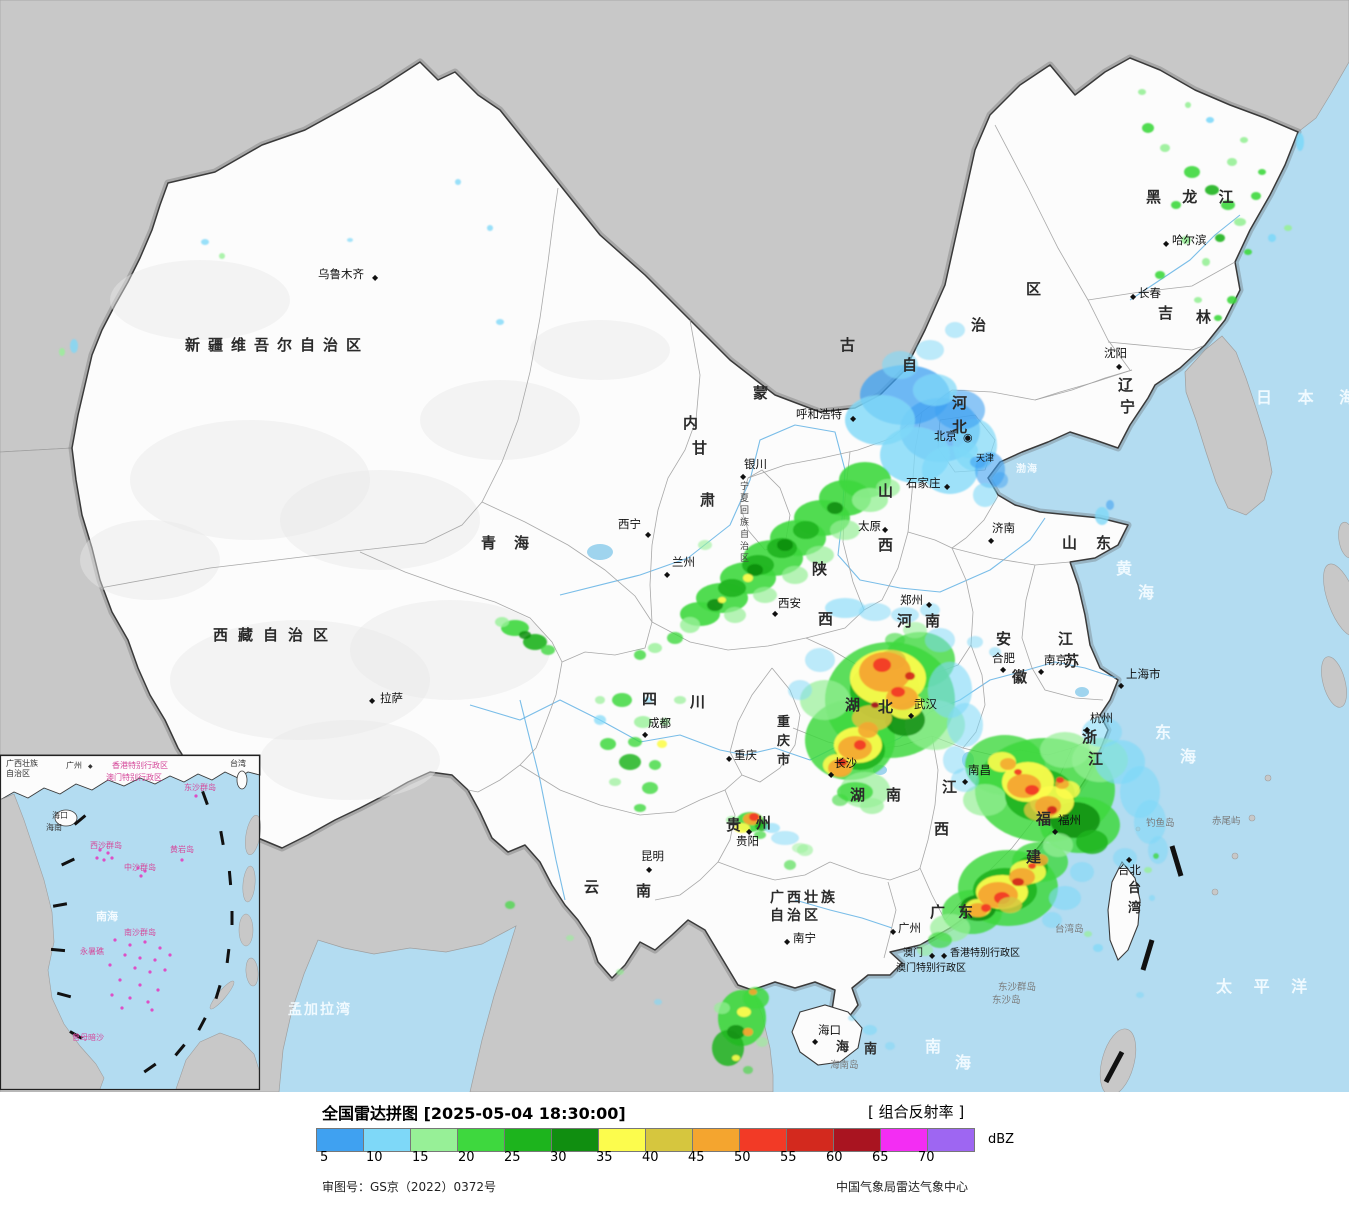  Describe the element at coordinates (744, 486) in the screenshot. I see `region-label-small: 宁` at that location.